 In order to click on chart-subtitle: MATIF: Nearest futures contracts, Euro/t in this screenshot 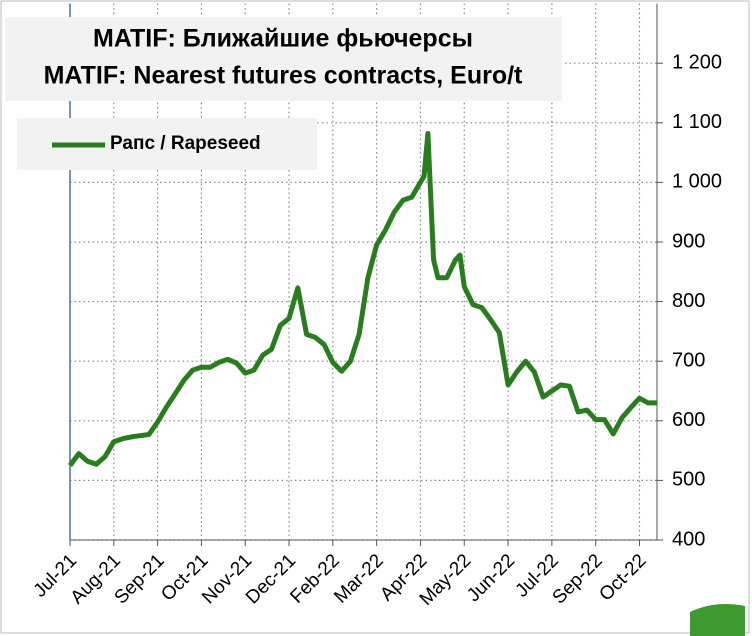, I will do `click(283, 76)`.